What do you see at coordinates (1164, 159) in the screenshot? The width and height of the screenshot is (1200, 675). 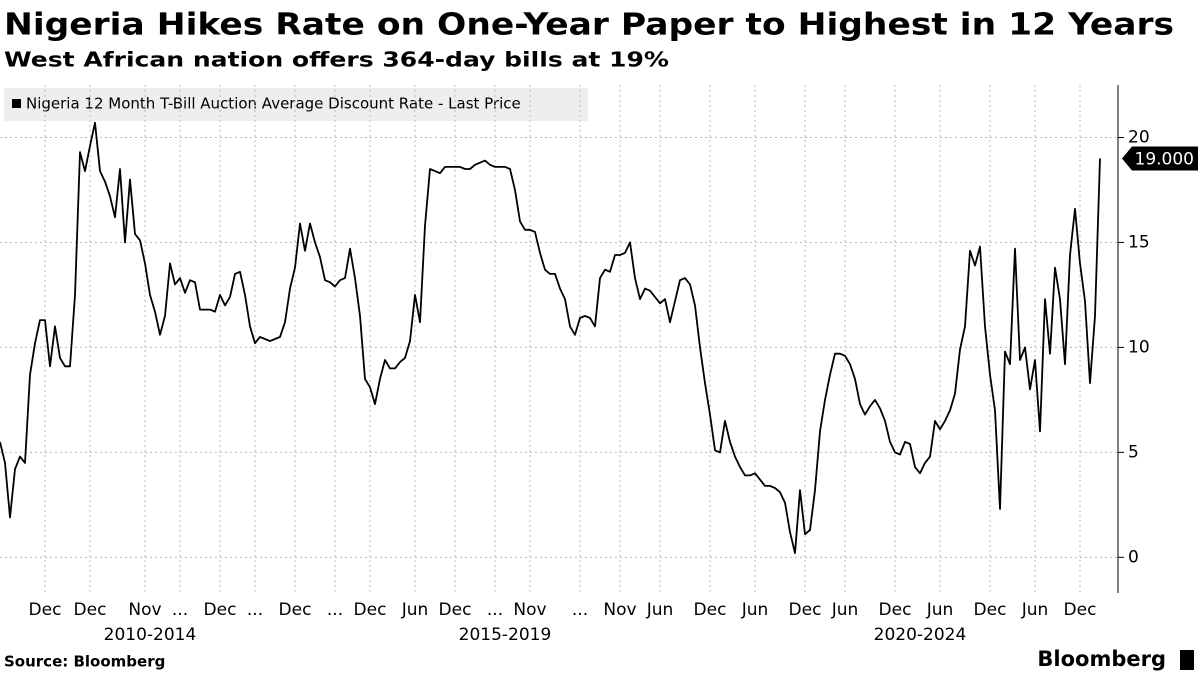 I see `last-value-label: 19.000` at bounding box center [1164, 159].